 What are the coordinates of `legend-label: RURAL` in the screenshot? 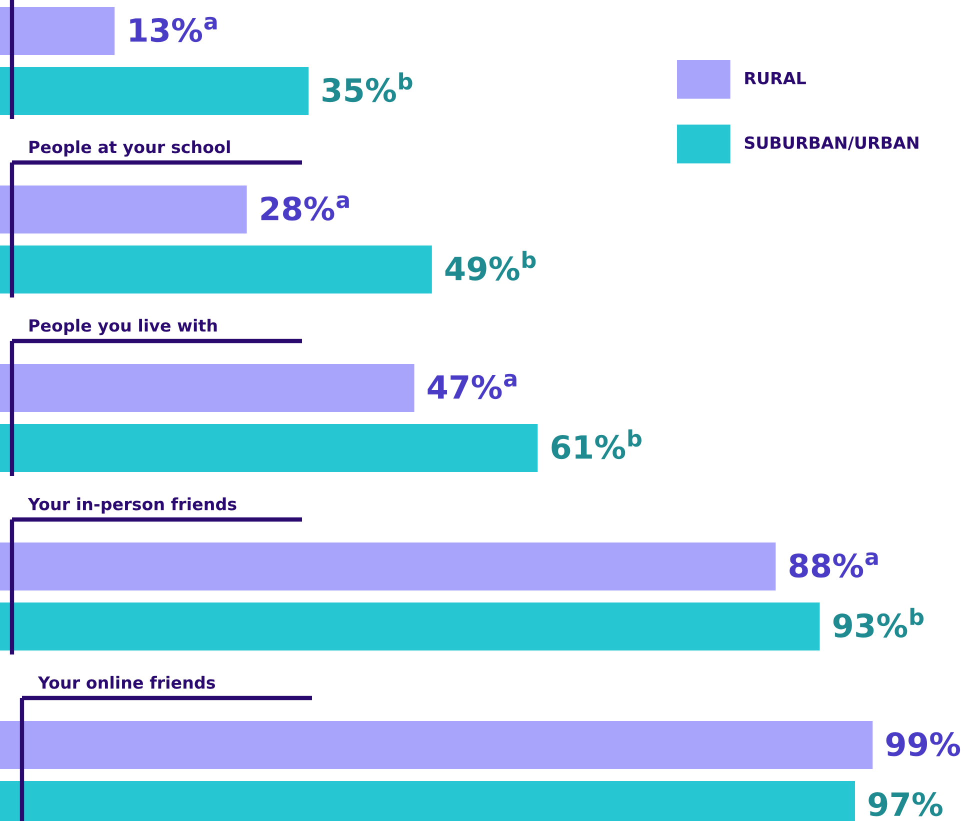 It's located at (775, 78).